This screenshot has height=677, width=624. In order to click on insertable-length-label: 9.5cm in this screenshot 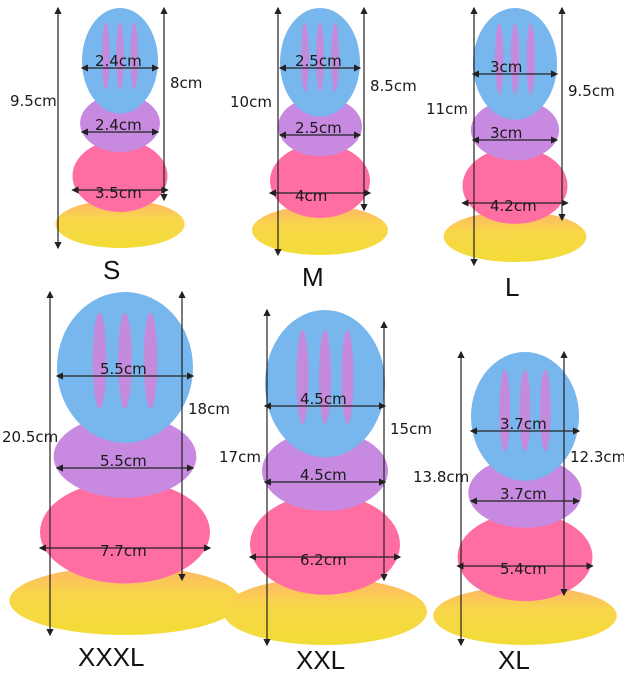, I will do `click(591, 91)`.